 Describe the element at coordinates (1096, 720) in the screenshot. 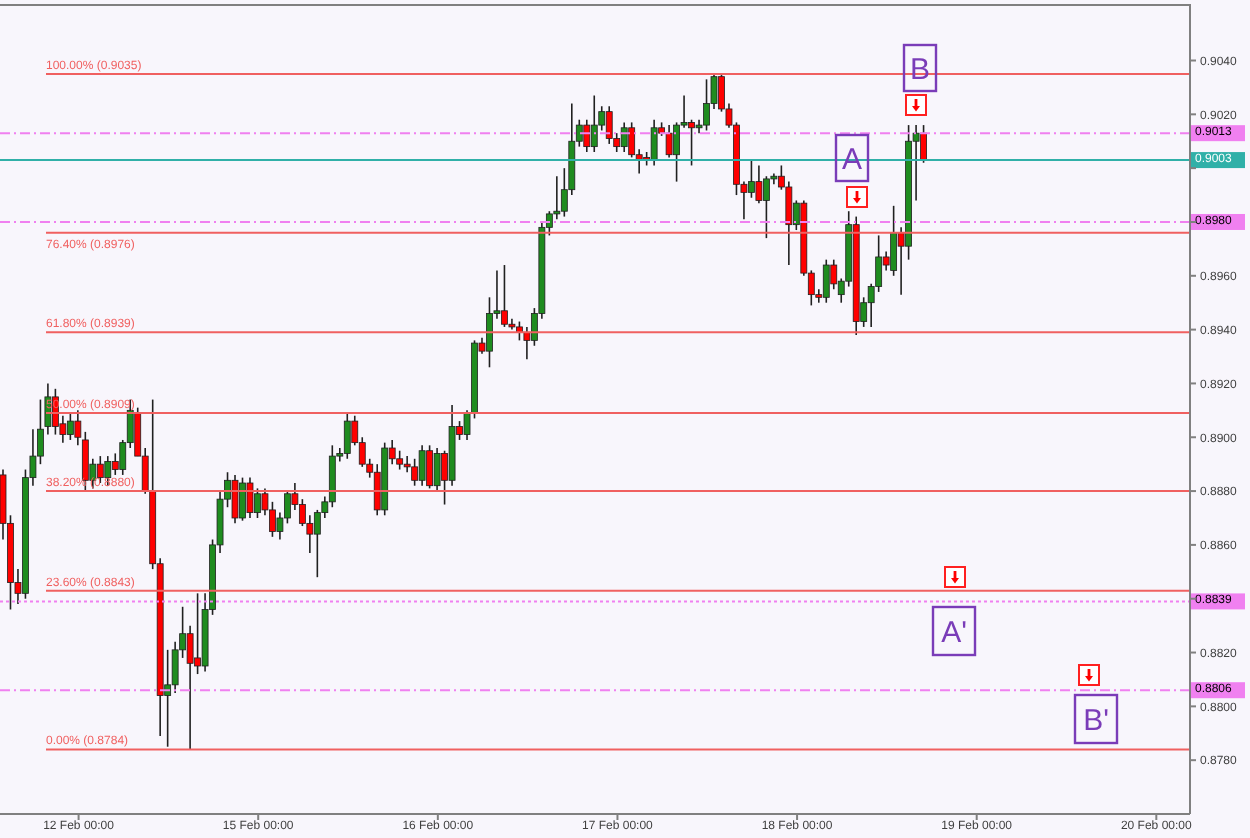

I see `annotation: B'` at that location.